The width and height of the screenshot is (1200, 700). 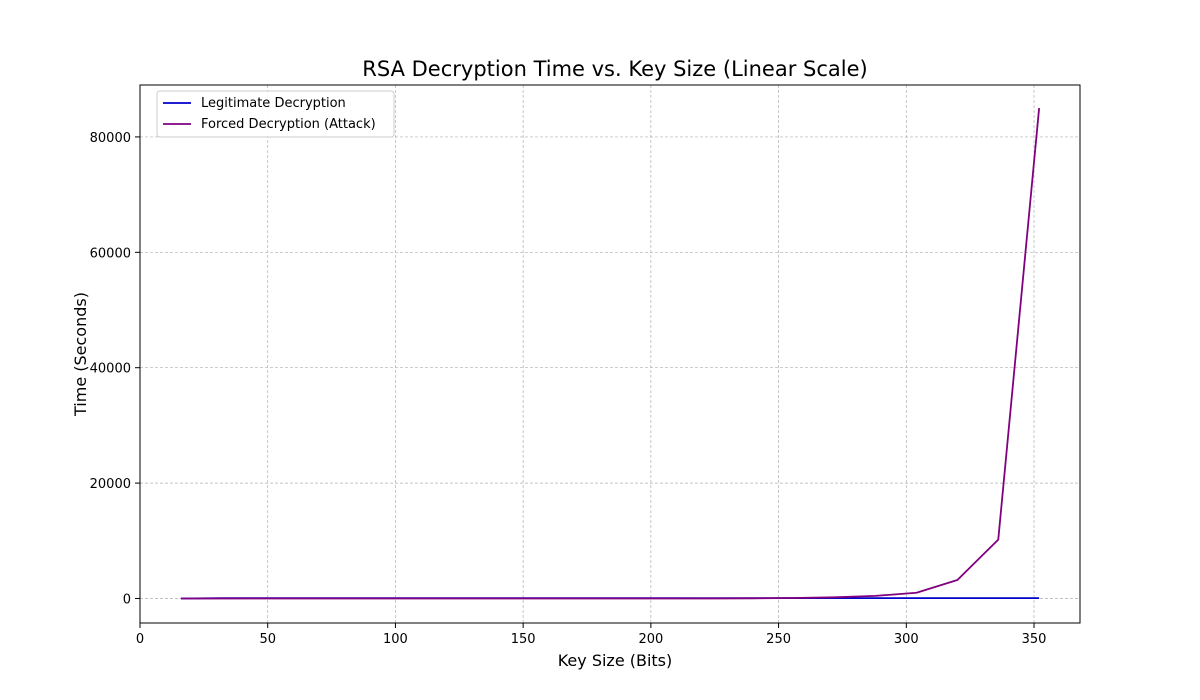 What do you see at coordinates (906, 639) in the screenshot?
I see `x-tick-label: 300` at bounding box center [906, 639].